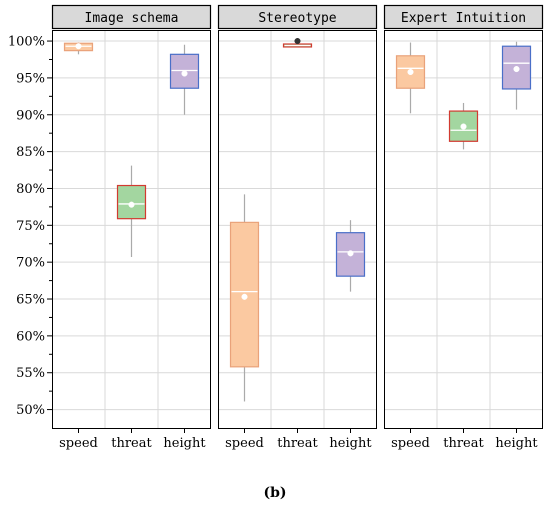 This screenshot has width=550, height=505. What do you see at coordinates (30, 410) in the screenshot?
I see `y-tick-label: 50%` at bounding box center [30, 410].